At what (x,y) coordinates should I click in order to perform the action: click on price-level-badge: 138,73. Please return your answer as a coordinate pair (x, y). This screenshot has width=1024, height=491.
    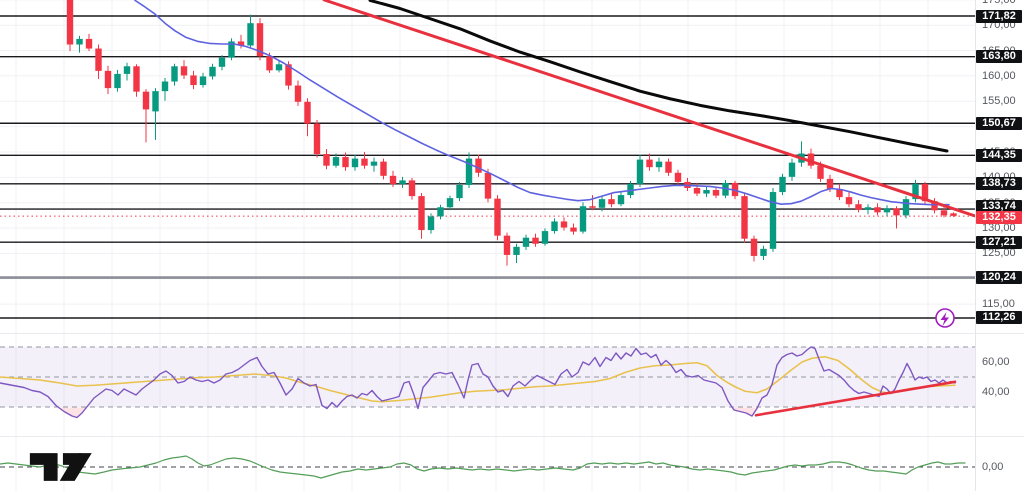
    Looking at the image, I should click on (999, 184).